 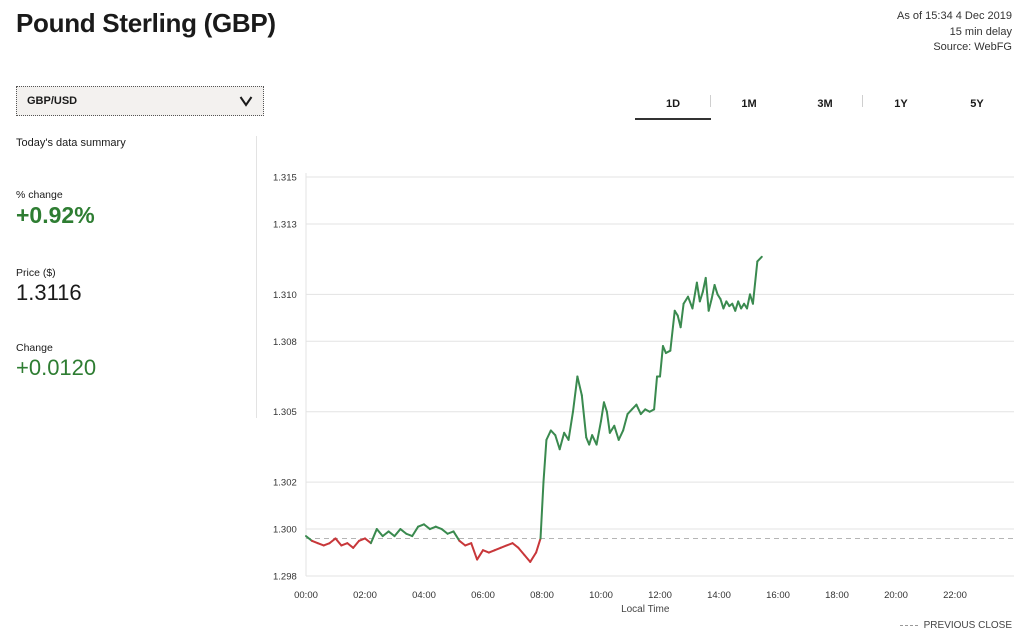 I want to click on x-tick-label: 20:00, so click(x=896, y=595).